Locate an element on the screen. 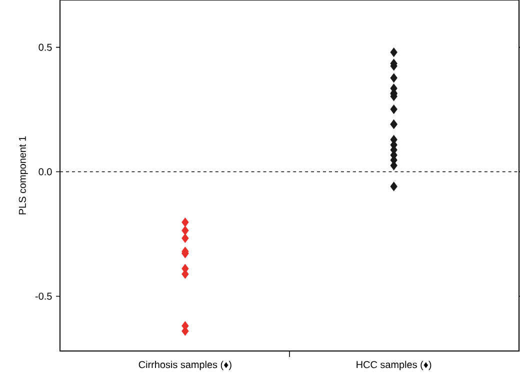 Image resolution: width=520 pixels, height=383 pixels. x-tick-label: HCC samples (♦) is located at coordinates (394, 365).